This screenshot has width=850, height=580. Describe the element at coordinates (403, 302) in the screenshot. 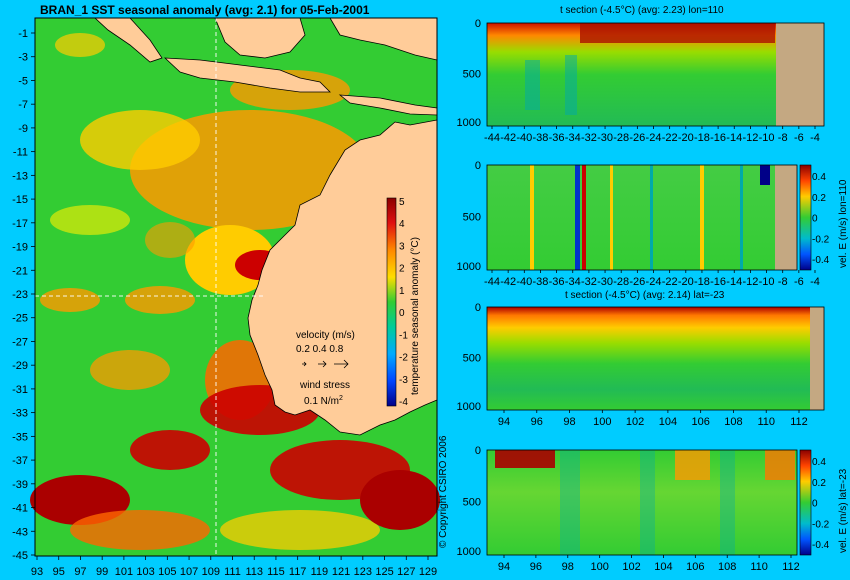

I see `map-colorbar-ticks: 5 4 3 2 1 0 -1 -2 -3 -4` at that location.